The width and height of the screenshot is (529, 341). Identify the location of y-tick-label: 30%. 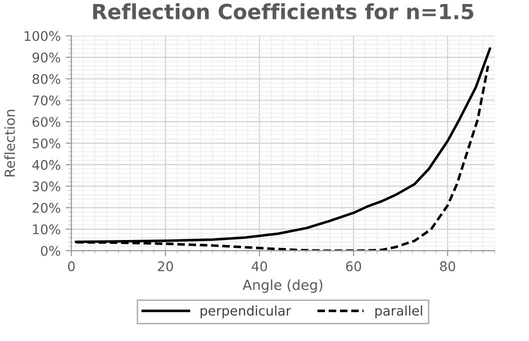
(46, 186).